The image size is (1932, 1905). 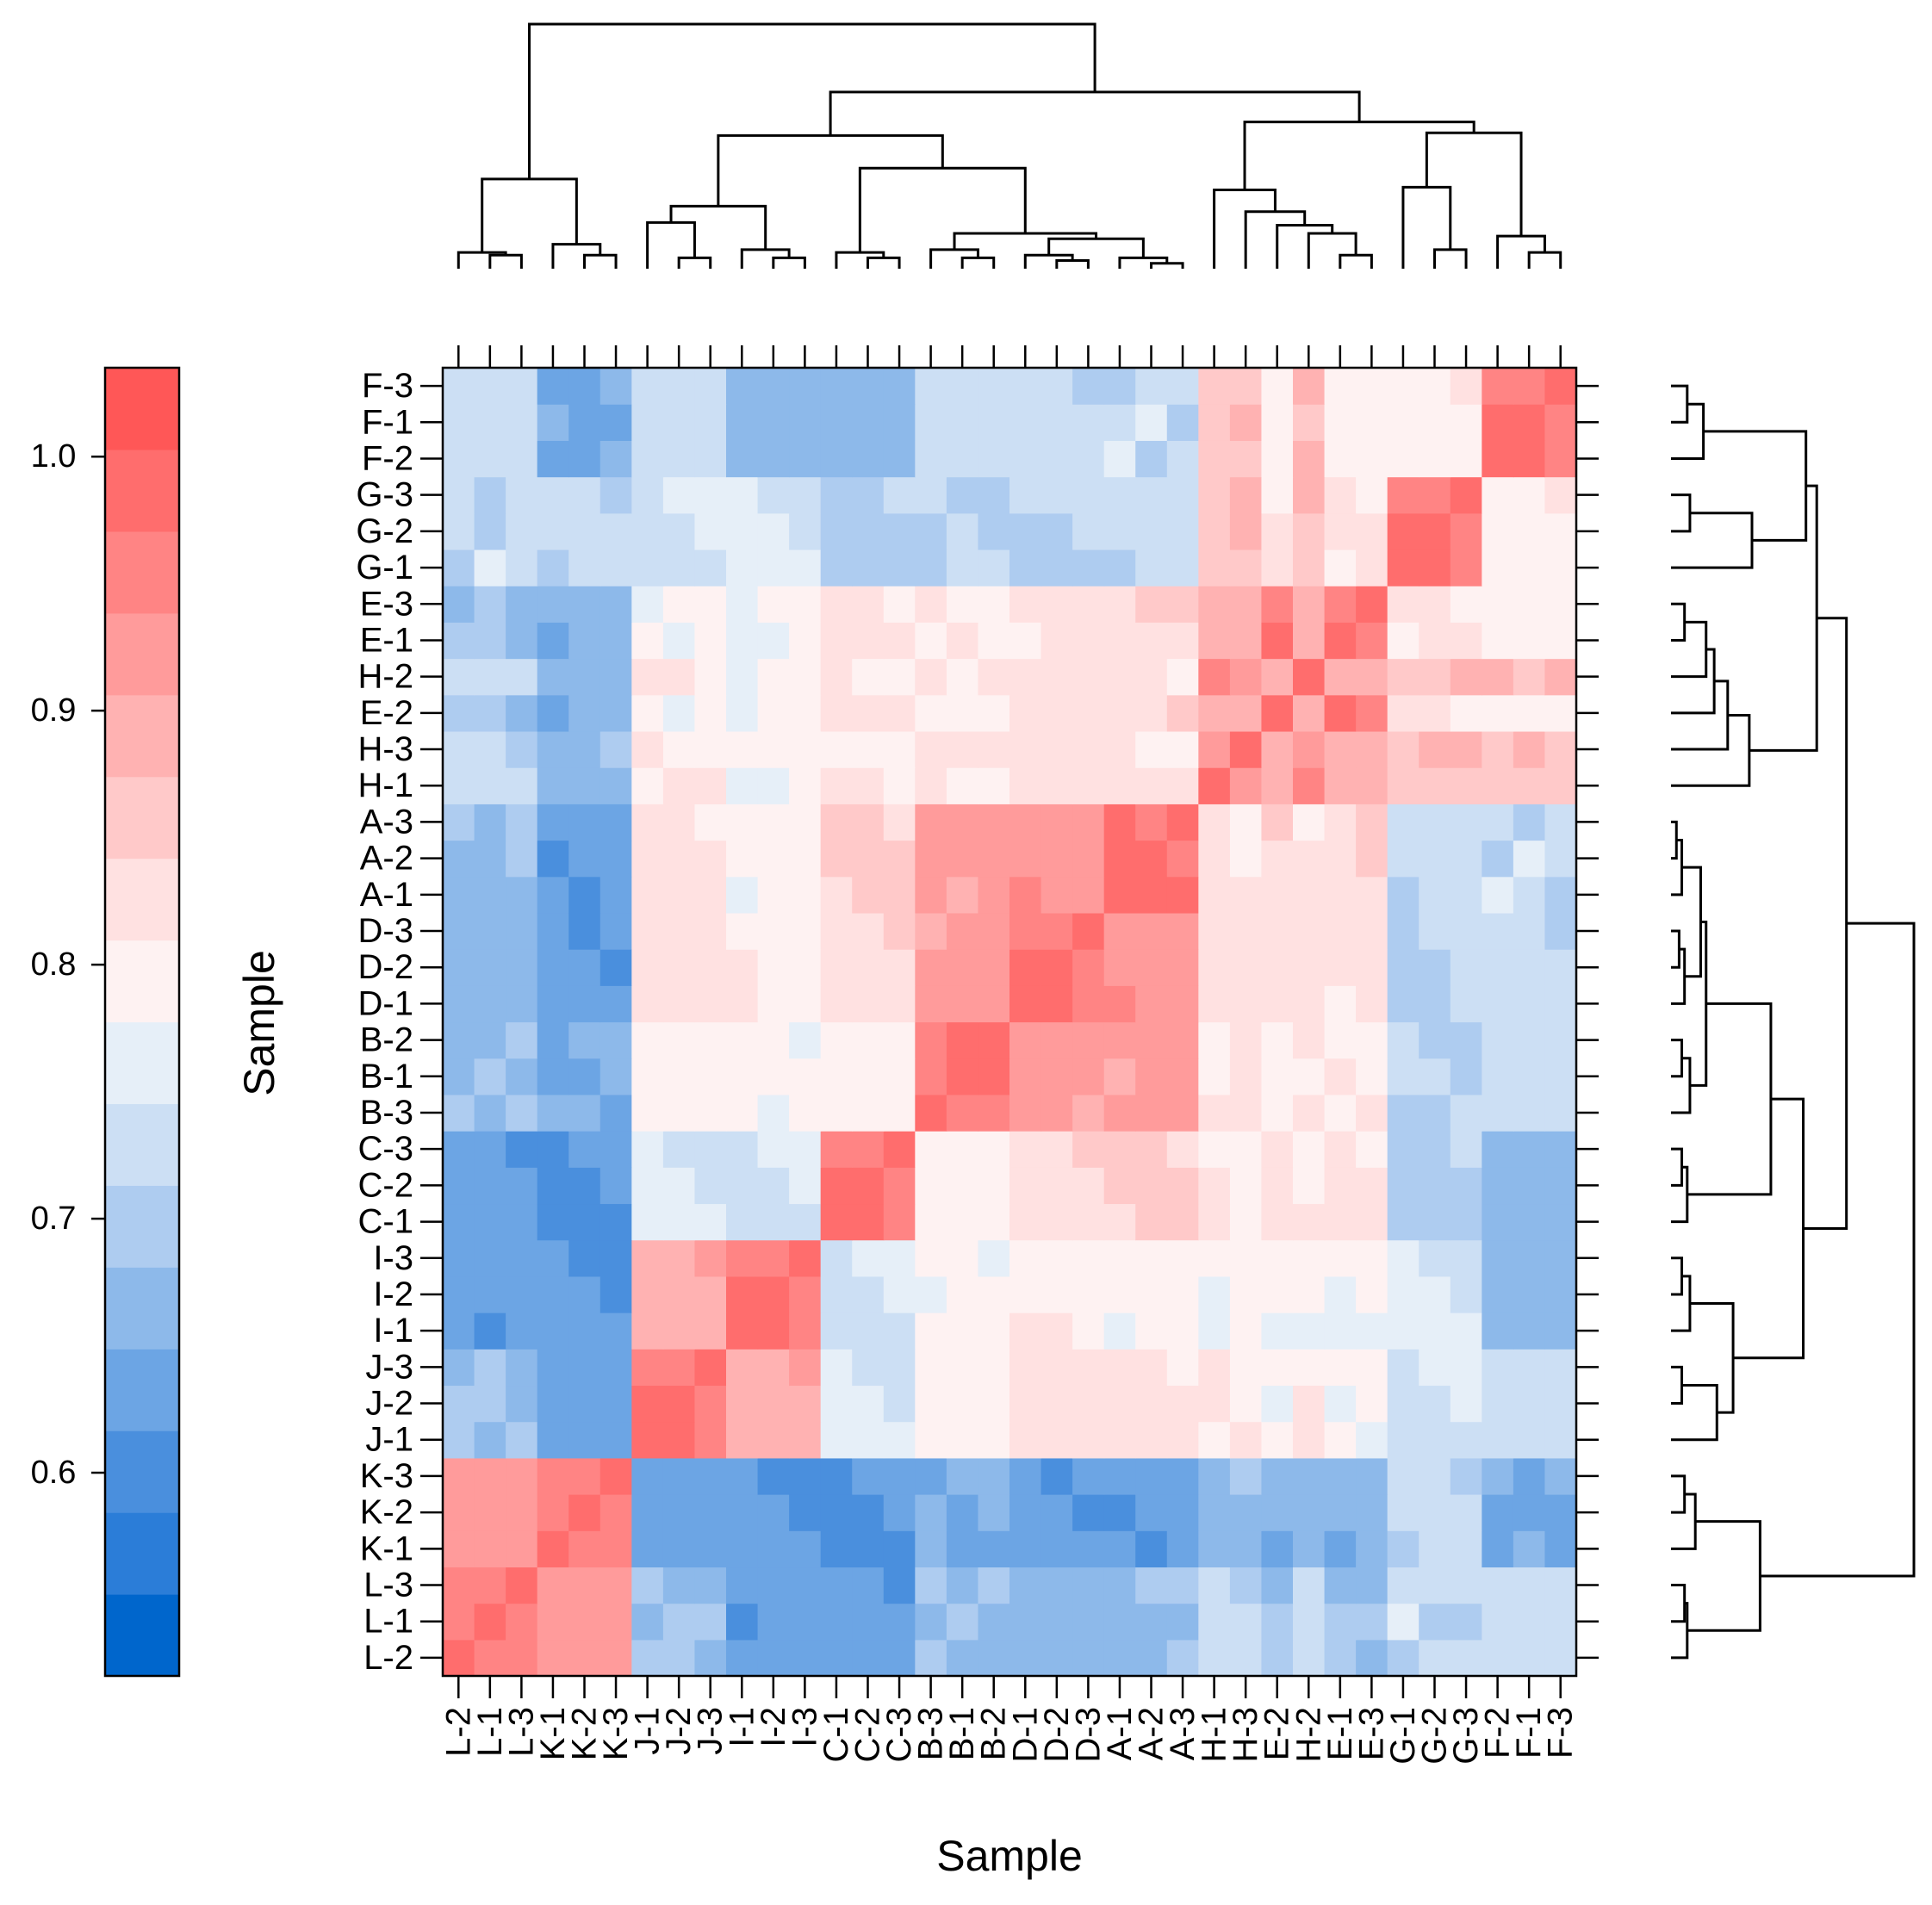 I want to click on color-key-swatch, so click(x=142, y=572).